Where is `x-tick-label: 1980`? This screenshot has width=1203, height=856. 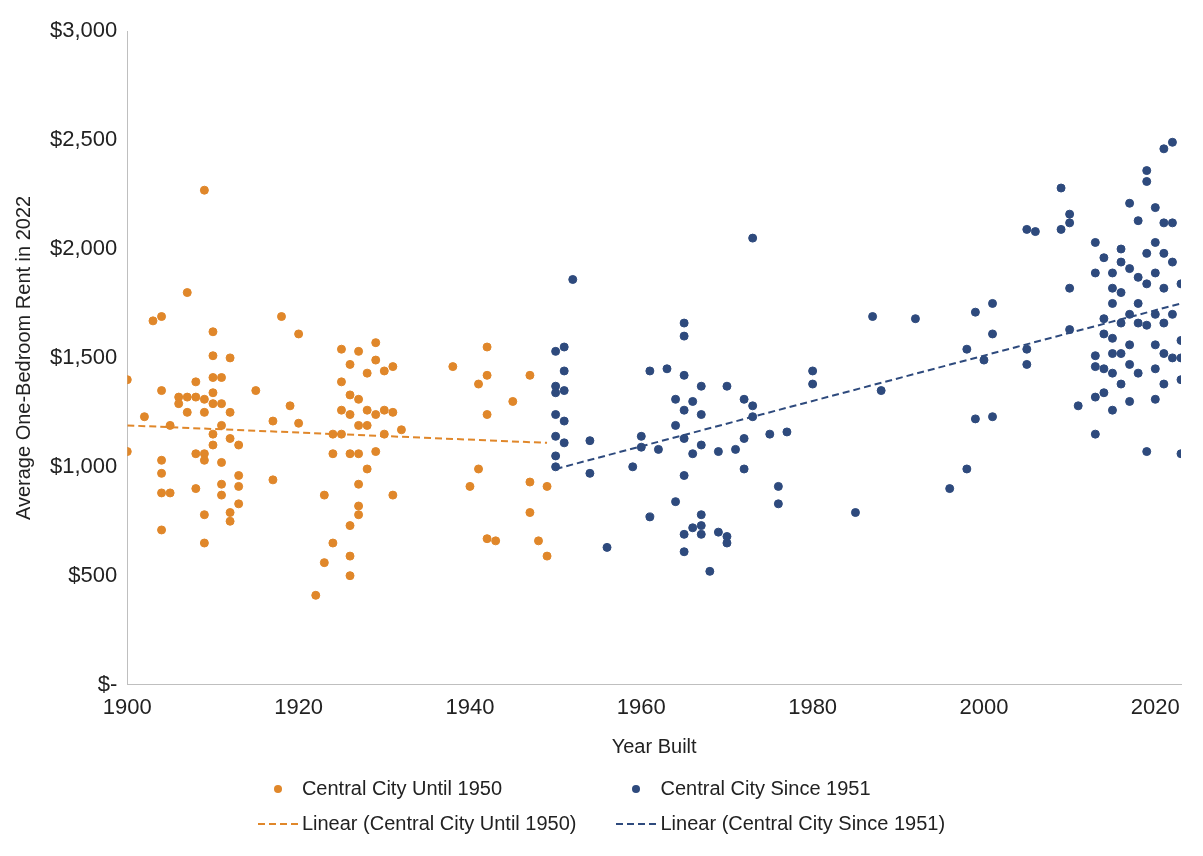
x-tick-label: 1980 is located at coordinates (813, 706).